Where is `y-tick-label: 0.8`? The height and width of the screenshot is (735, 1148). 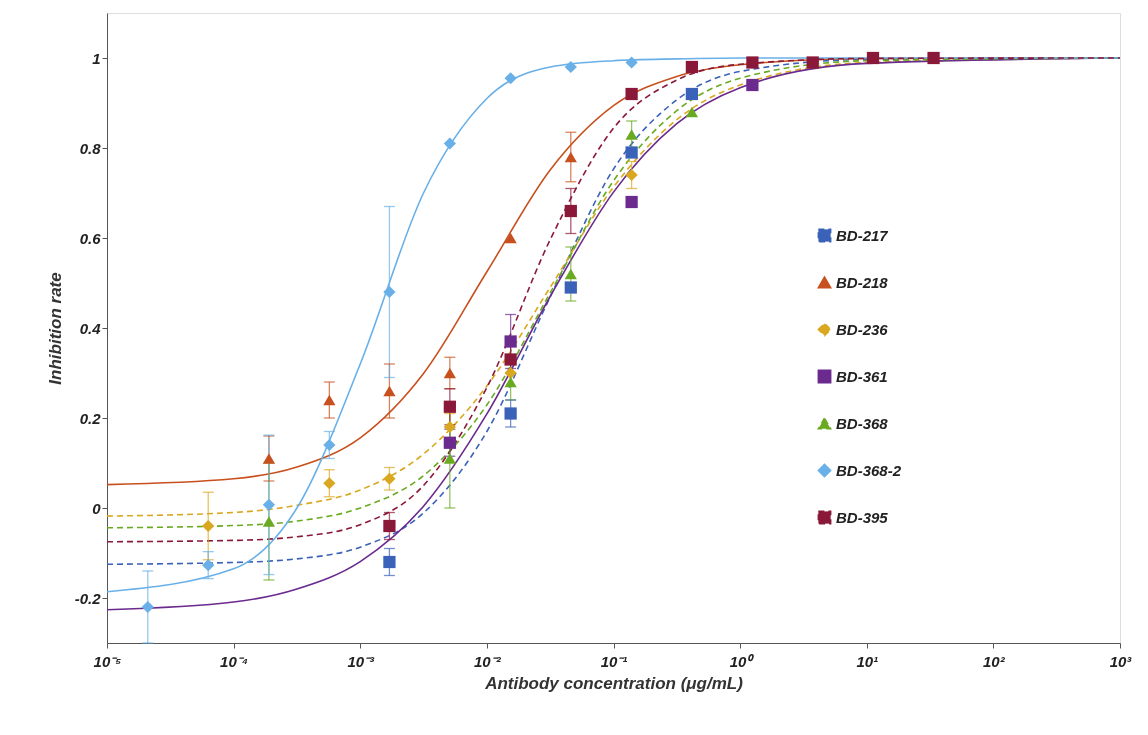
y-tick-label: 0.8 is located at coordinates (90, 148).